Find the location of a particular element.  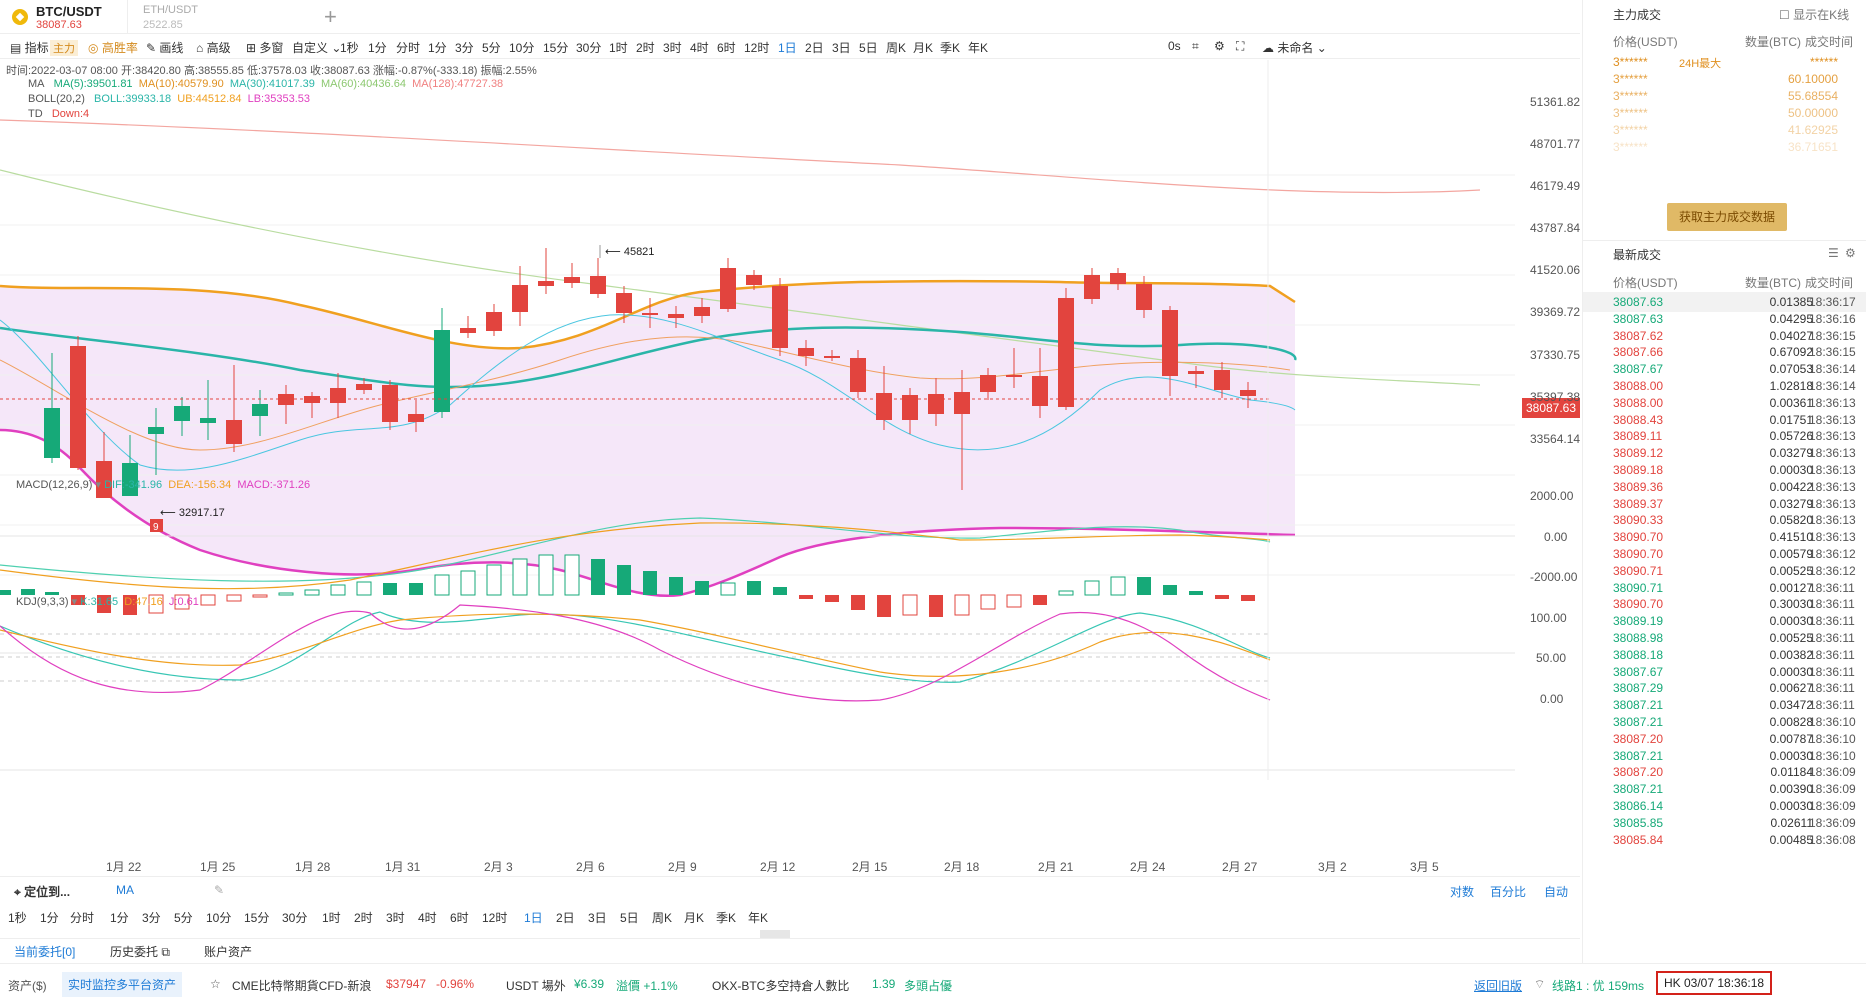

interval-2d: 2日 is located at coordinates (814, 48).